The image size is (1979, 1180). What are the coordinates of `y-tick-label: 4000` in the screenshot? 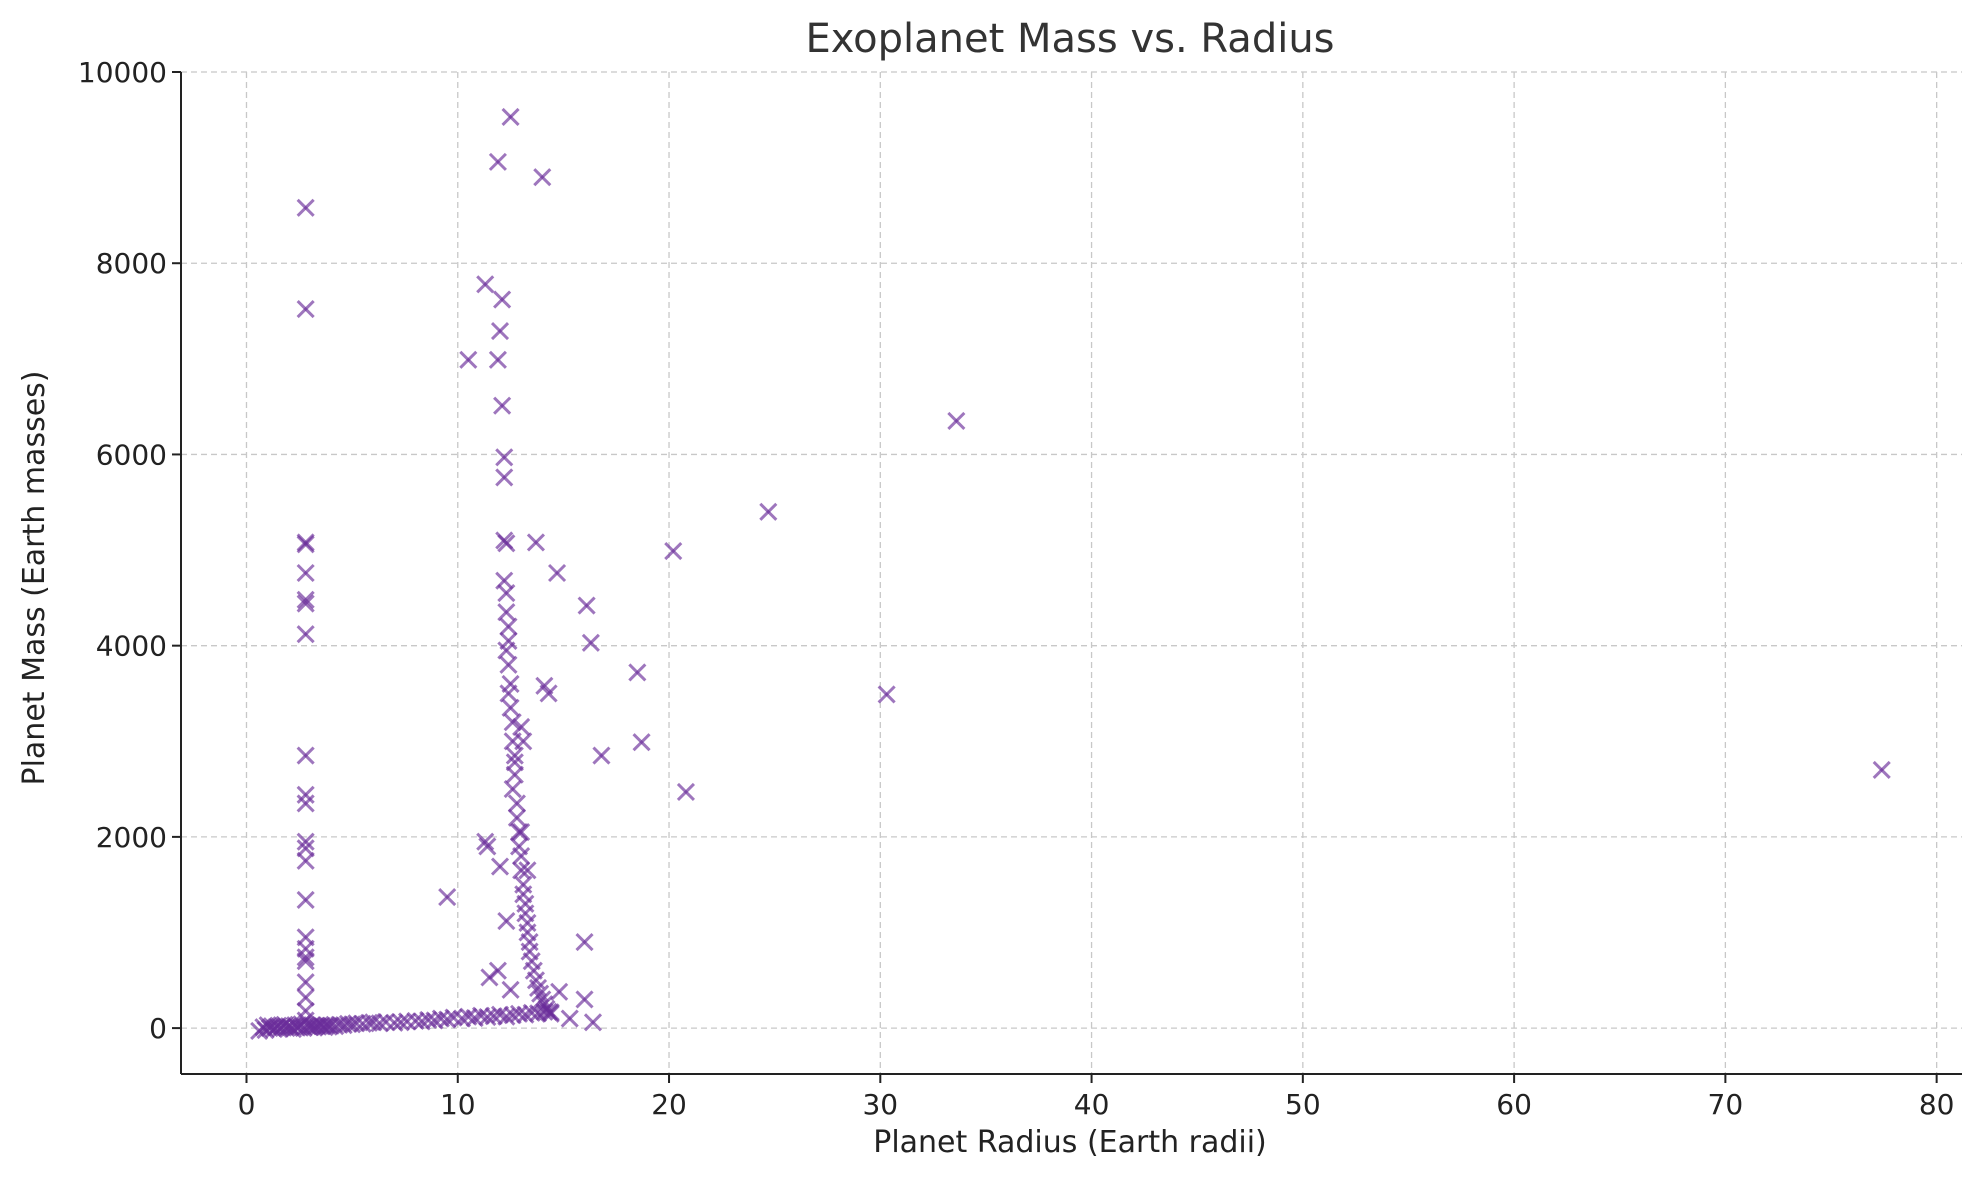 It's located at (131, 646).